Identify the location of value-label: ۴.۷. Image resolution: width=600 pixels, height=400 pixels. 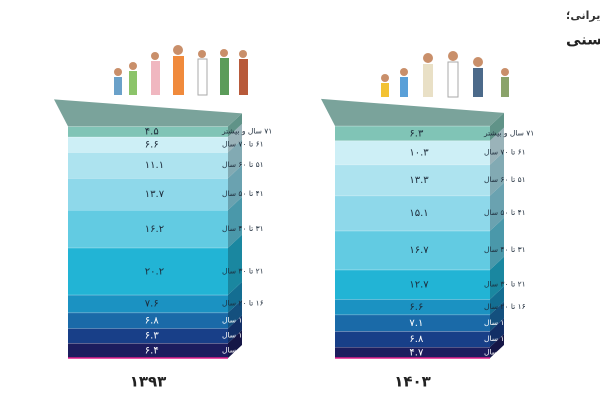
(416, 353).